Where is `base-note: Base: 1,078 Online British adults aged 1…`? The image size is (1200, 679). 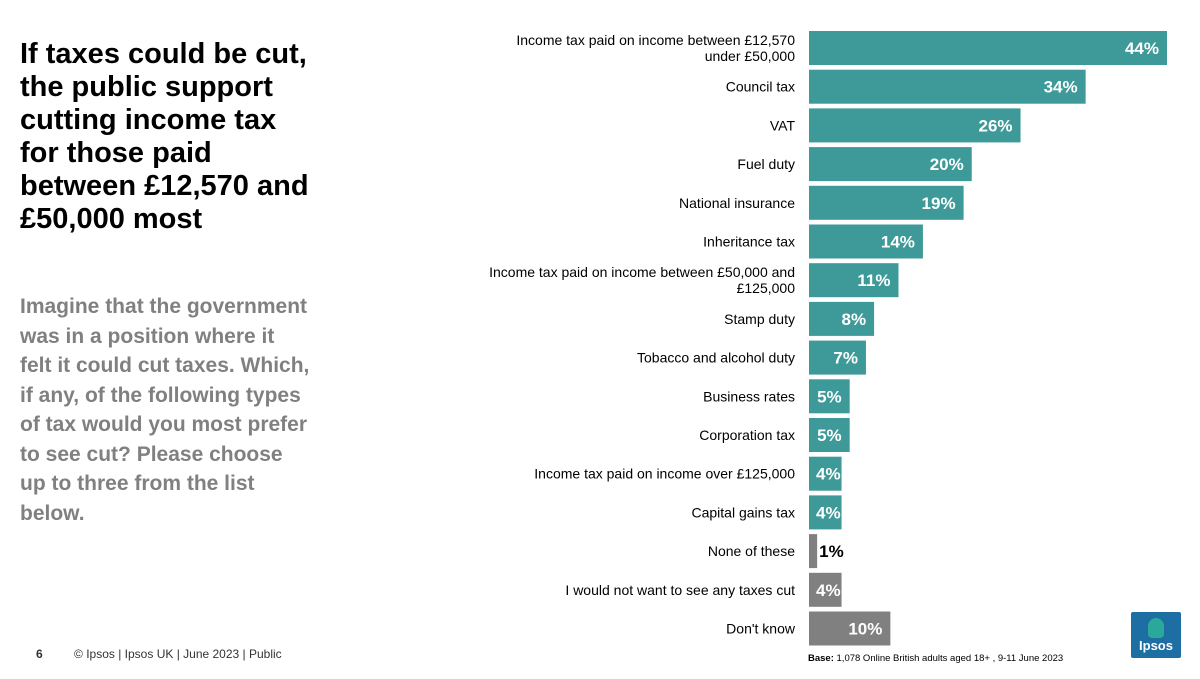
base-note: Base: 1,078 Online British adults aged 1… is located at coordinates (935, 658).